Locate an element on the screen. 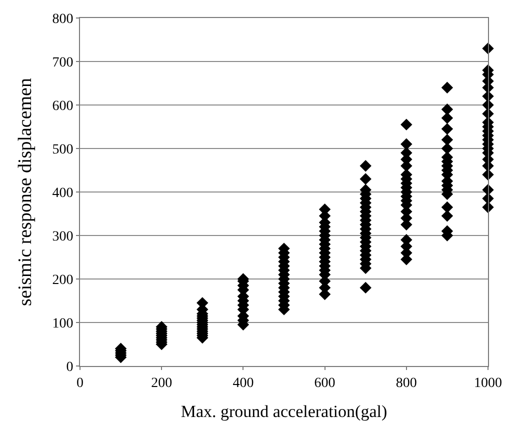  y-axis-title: seismic response displacemen is located at coordinates (25, 192).